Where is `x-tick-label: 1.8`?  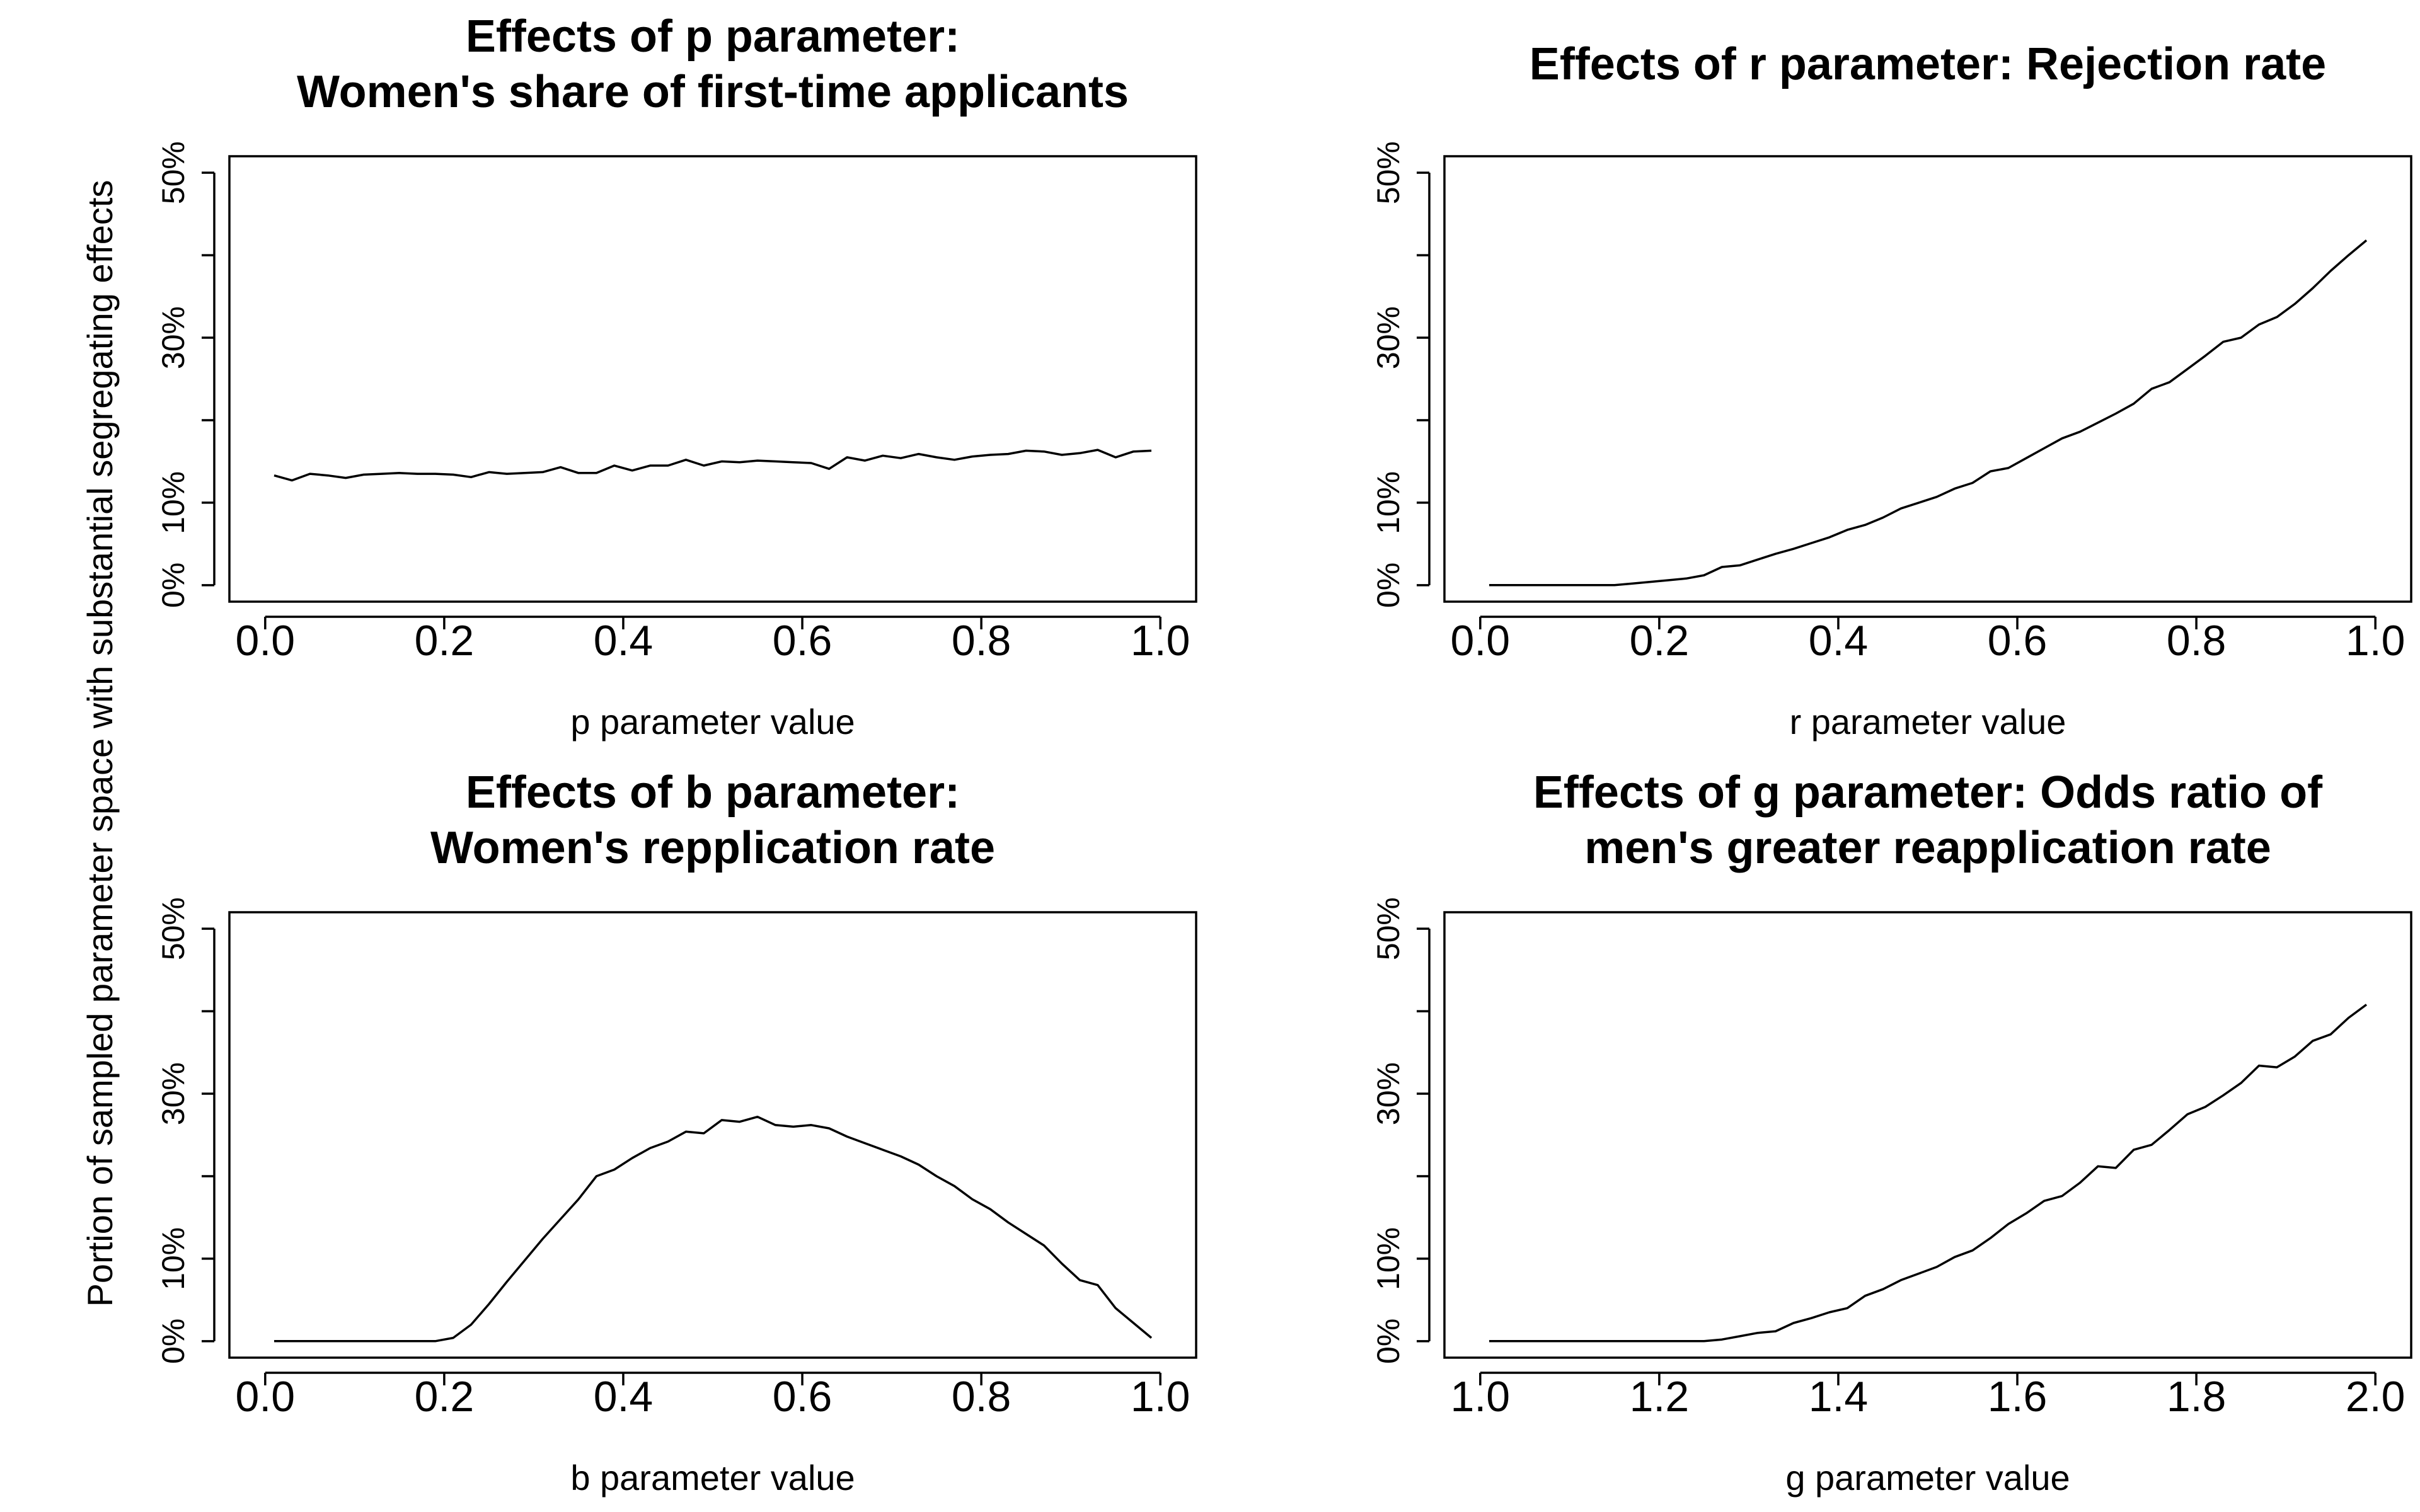
x-tick-label: 1.8 is located at coordinates (2197, 1397).